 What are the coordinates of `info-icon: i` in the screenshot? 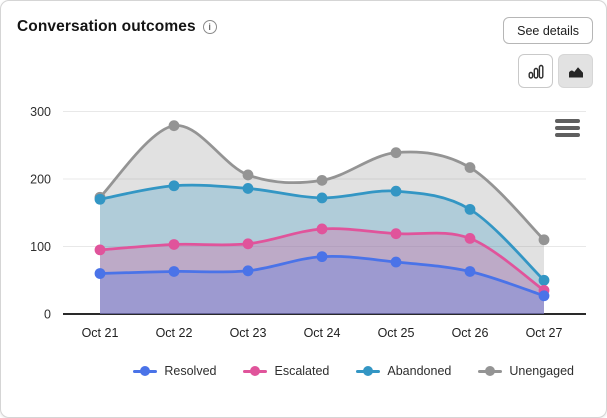 It's located at (209, 27).